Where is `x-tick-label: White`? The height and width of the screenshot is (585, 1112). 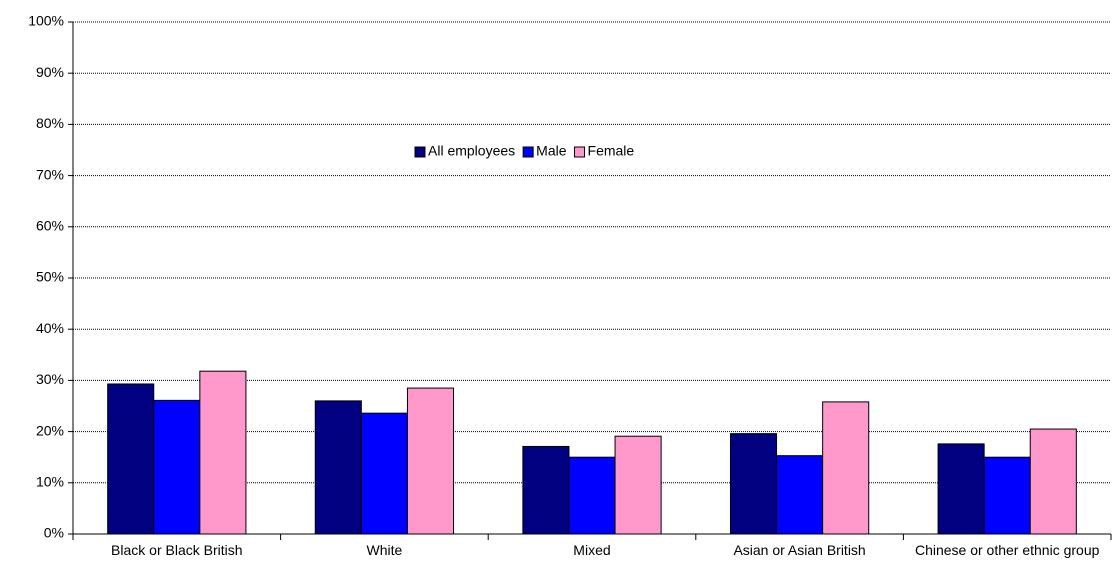 x-tick-label: White is located at coordinates (384, 550).